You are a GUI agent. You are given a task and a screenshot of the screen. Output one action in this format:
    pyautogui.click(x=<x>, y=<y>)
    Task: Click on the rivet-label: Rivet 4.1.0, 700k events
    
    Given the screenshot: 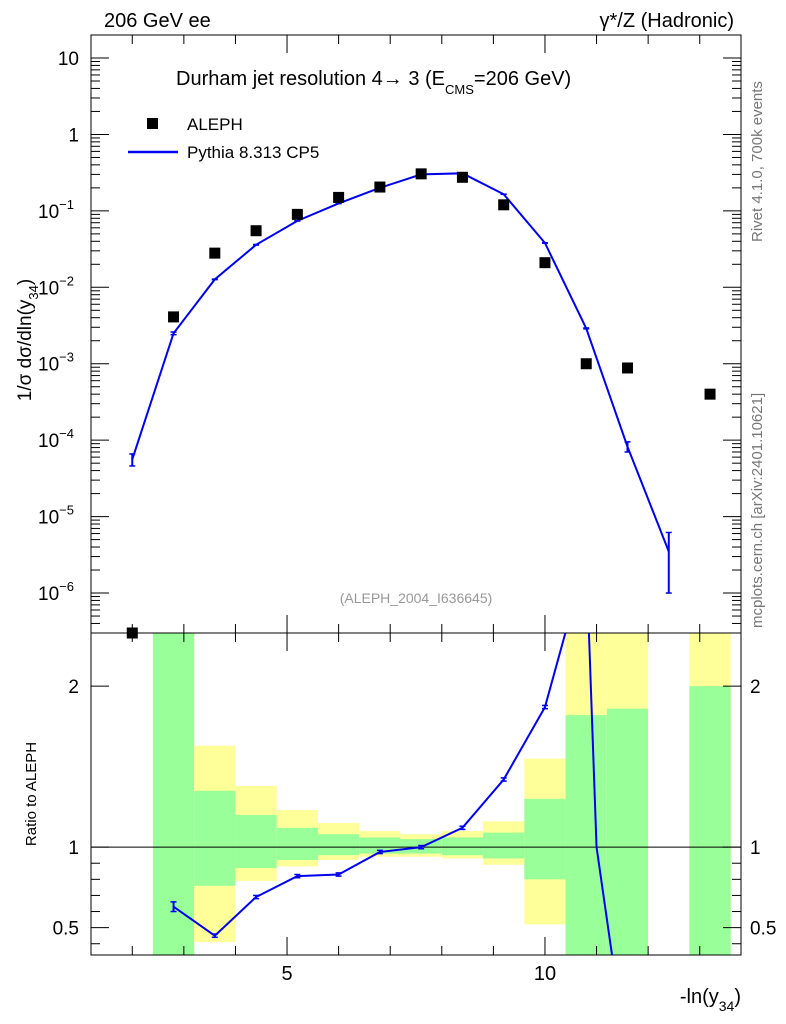 What is the action you would take?
    pyautogui.click(x=757, y=161)
    